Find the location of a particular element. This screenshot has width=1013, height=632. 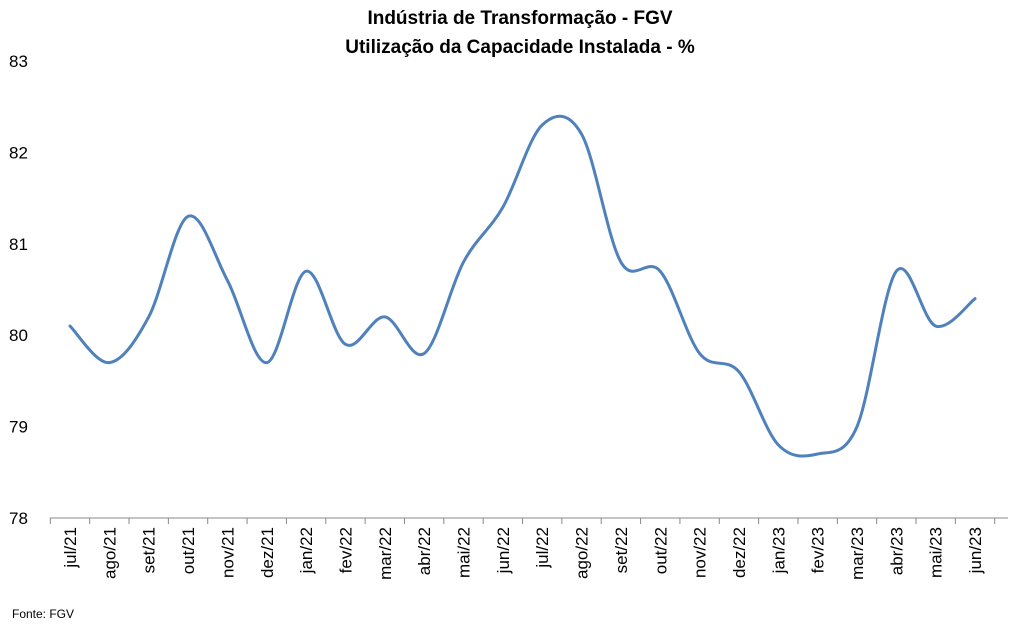

x-tick-label-mar-23: mar/23 is located at coordinates (857, 553).